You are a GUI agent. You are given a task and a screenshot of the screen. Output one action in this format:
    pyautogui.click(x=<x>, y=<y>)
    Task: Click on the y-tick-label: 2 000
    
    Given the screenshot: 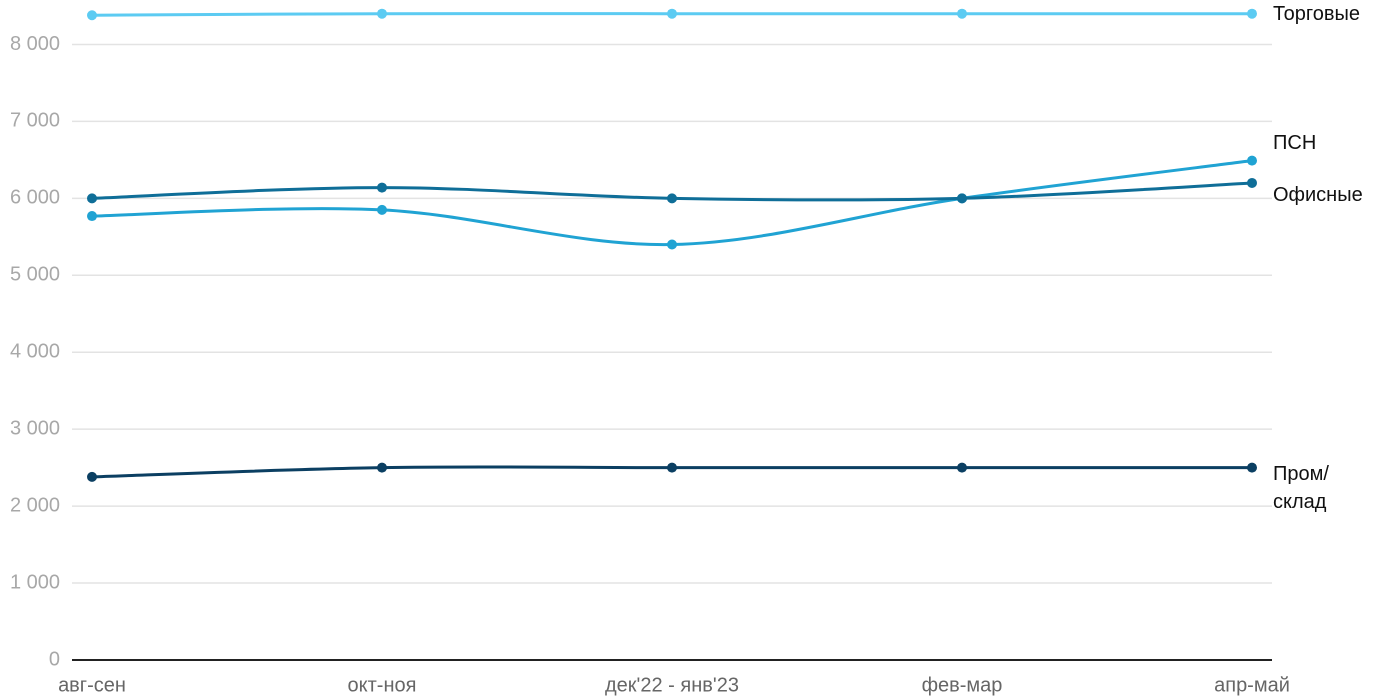 What is the action you would take?
    pyautogui.click(x=35, y=505)
    